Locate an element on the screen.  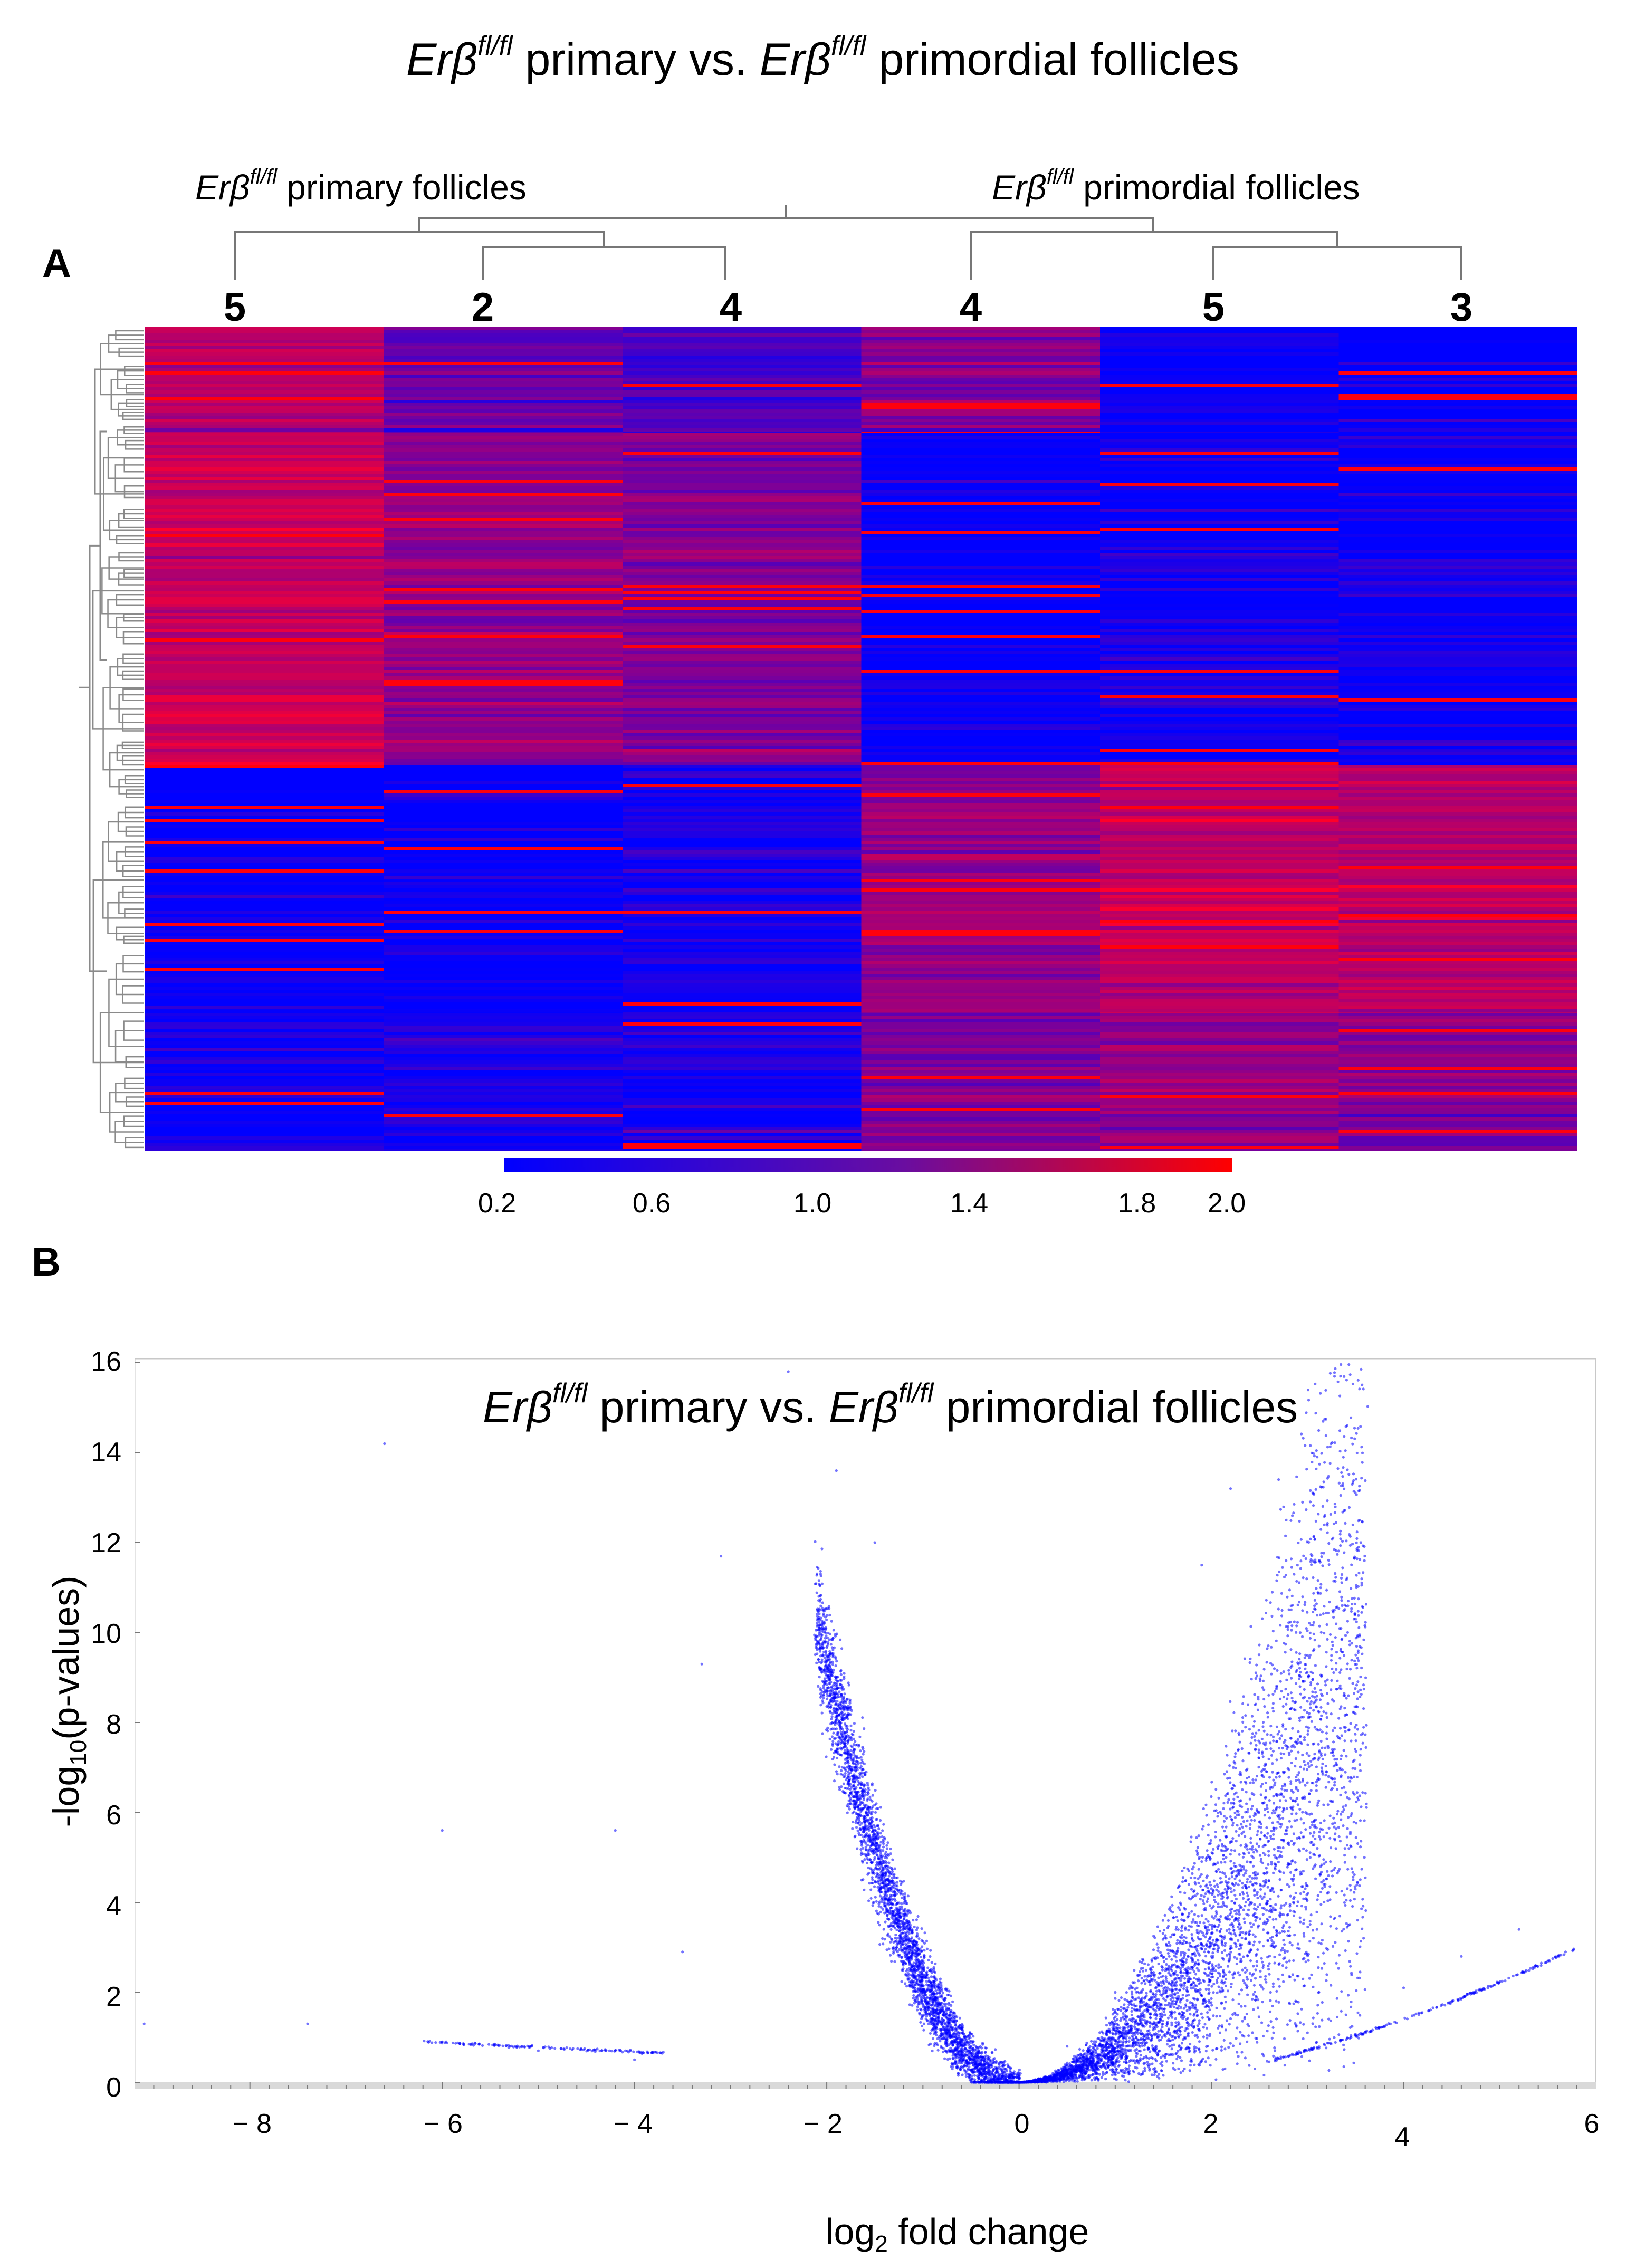
group-left-gene: Erβ is located at coordinates (222, 187).